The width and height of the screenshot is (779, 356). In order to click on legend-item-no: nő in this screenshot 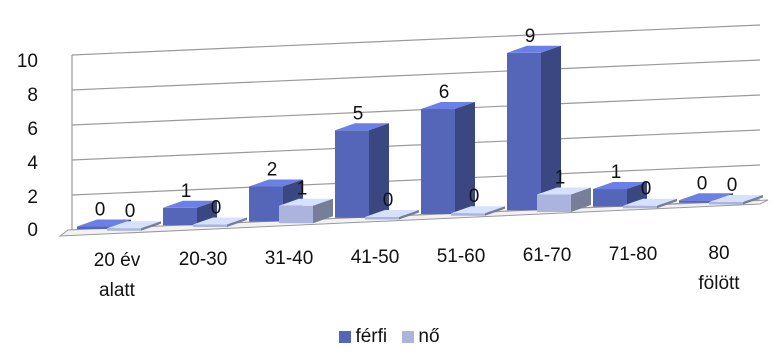, I will do `click(421, 337)`.